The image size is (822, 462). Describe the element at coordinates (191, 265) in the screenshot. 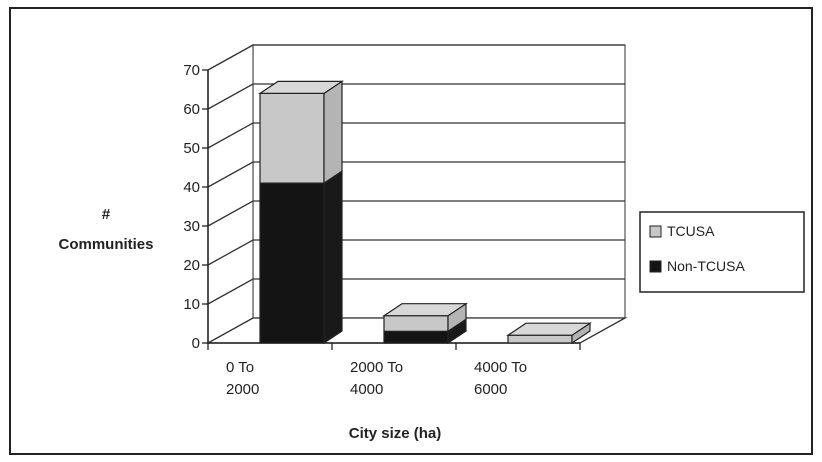

I see `y-tick-label: 20` at that location.